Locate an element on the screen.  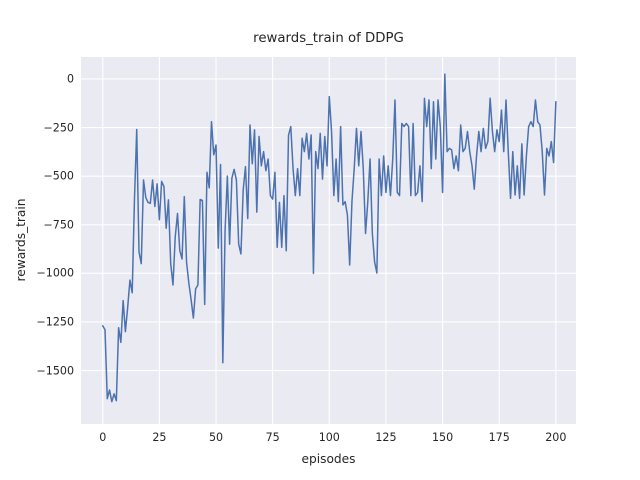
x-tick-label: 25 is located at coordinates (159, 437).